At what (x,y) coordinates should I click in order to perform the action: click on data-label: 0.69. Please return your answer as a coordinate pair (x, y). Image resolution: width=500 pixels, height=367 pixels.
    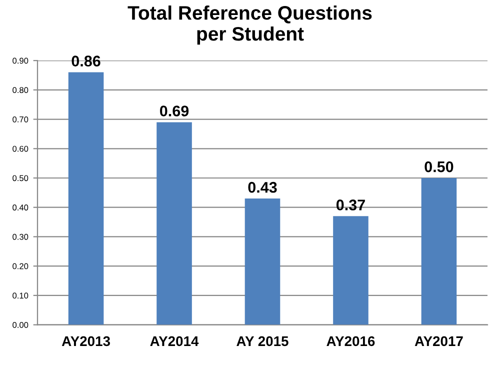
    Looking at the image, I should click on (174, 111).